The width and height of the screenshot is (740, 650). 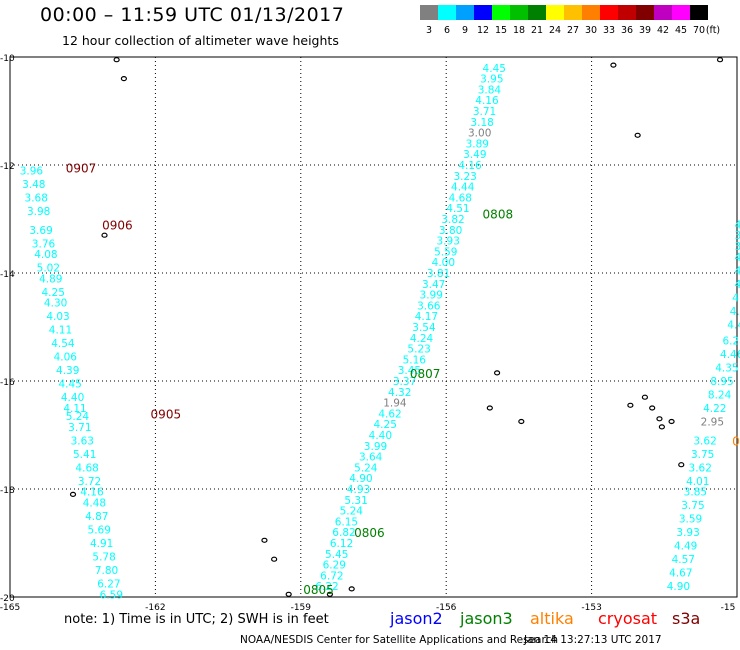 I want to click on wave-height-value: 4.22, so click(x=714, y=409).